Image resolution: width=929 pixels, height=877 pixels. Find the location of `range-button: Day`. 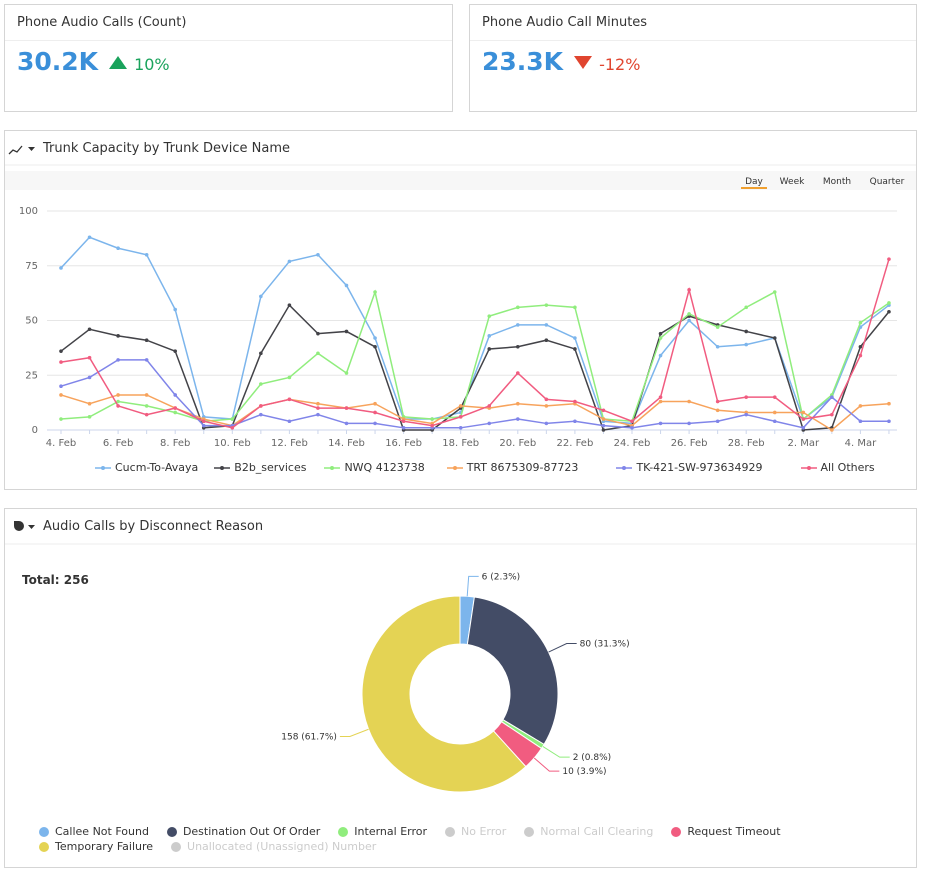

range-button: Day is located at coordinates (754, 182).